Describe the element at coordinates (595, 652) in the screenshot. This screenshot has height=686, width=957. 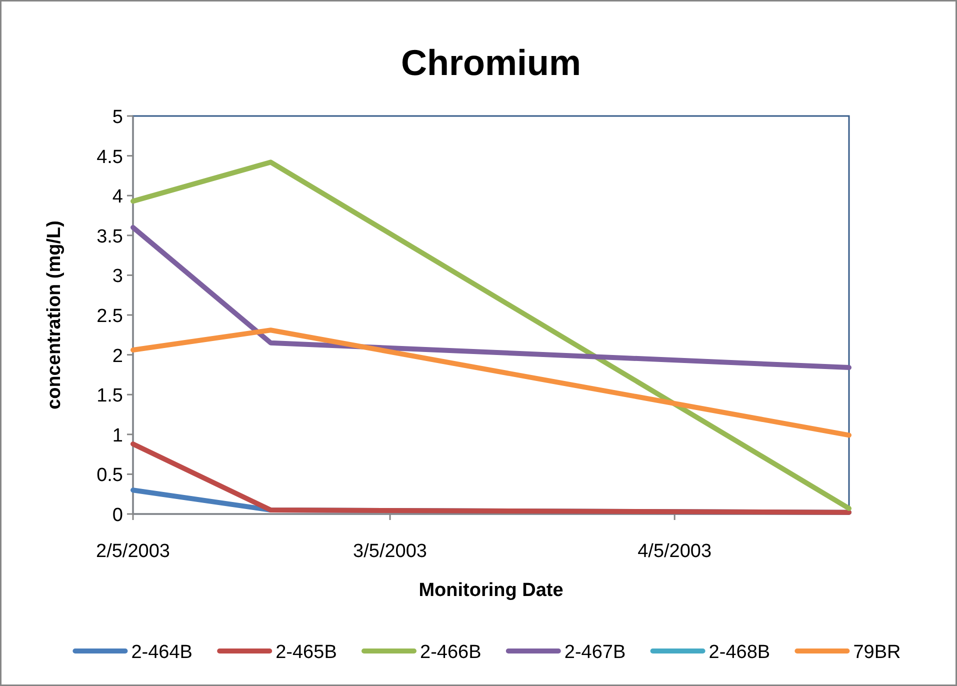
I see `legend-label: 2-467B` at that location.